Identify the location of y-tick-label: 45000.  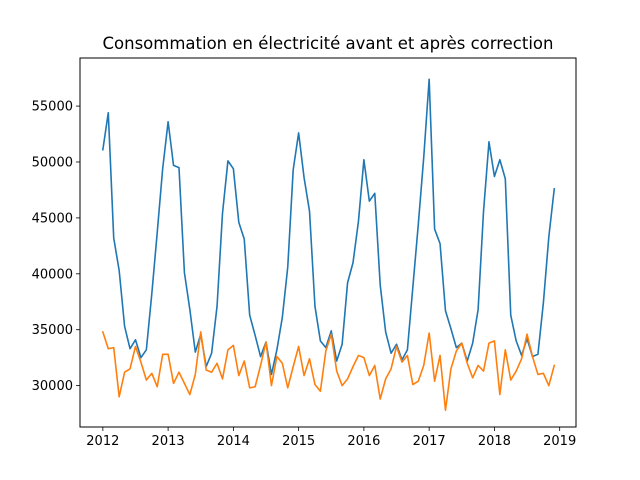
(52, 218).